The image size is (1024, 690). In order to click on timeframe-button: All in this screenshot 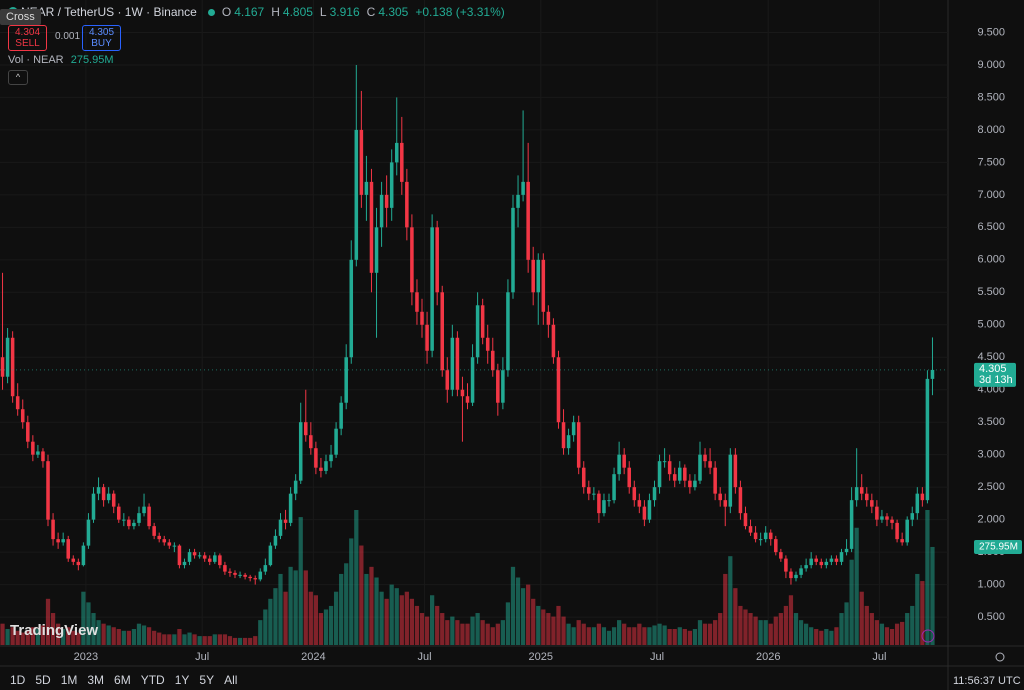, I will do `click(231, 680)`.